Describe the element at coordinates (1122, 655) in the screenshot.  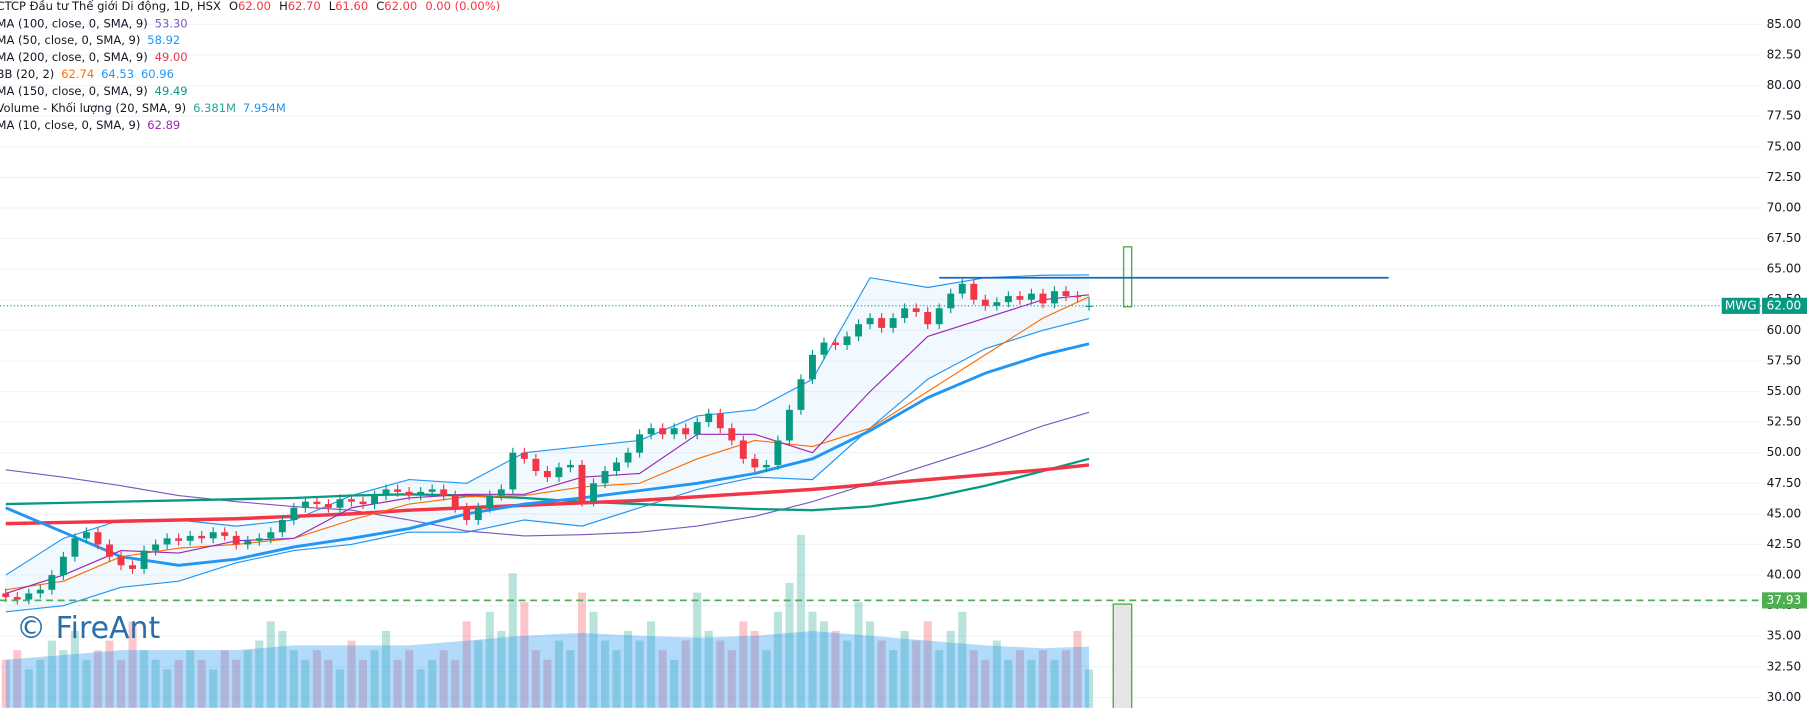
I see `drawing-box` at that location.